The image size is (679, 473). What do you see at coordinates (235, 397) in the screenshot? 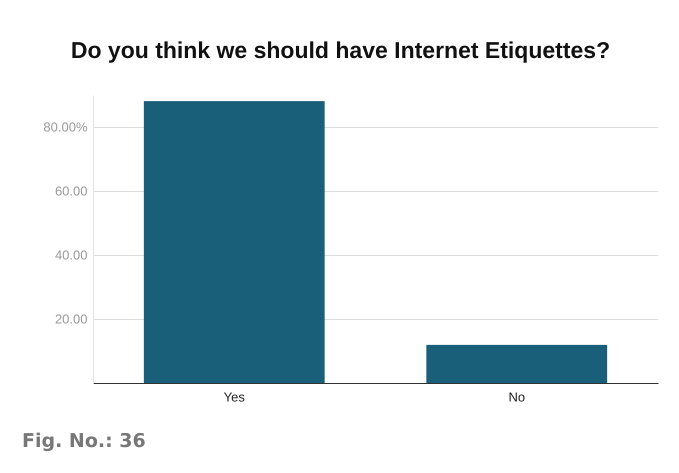
I see `x-tick-label: Yes` at bounding box center [235, 397].